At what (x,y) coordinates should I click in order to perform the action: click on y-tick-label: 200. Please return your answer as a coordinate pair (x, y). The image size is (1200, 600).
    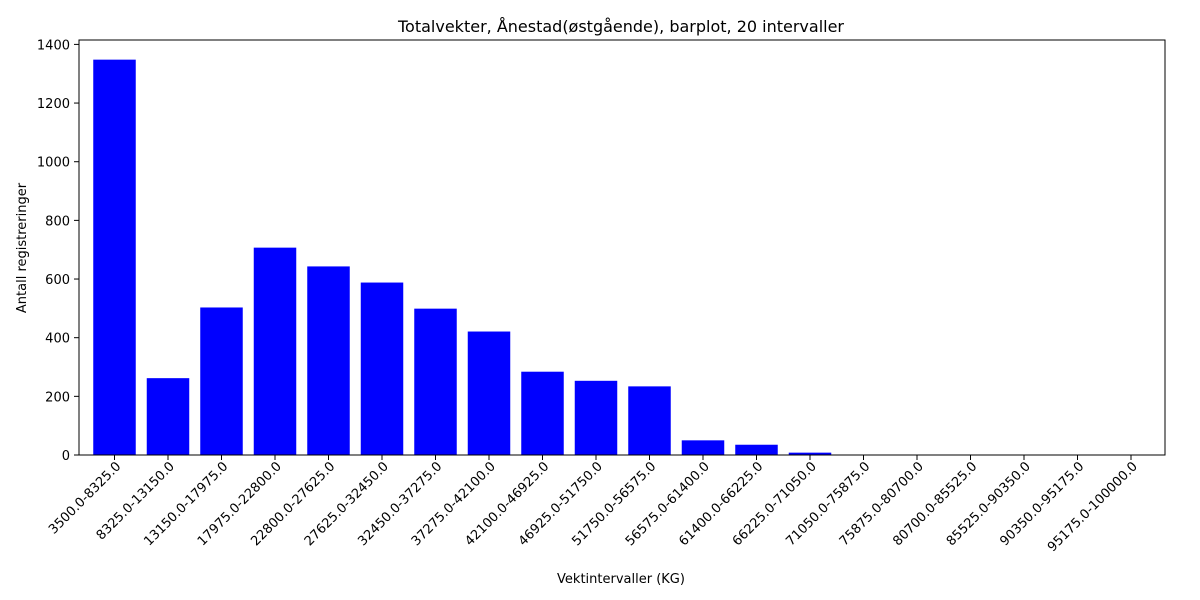
    Looking at the image, I should click on (57, 397).